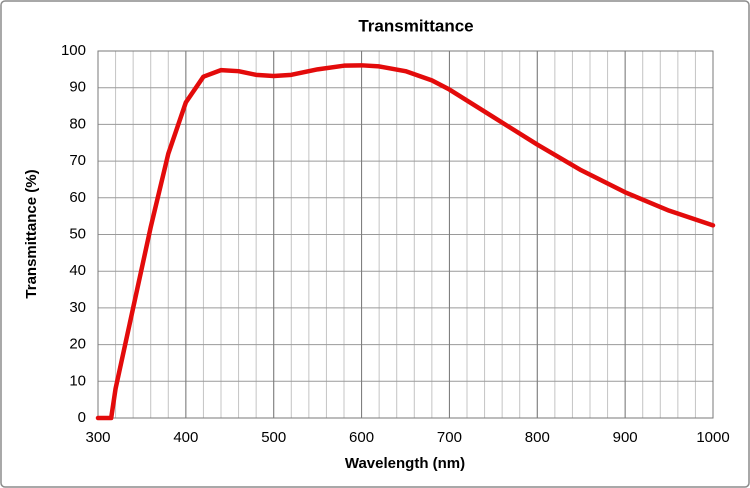  I want to click on y-tick-label: 0, so click(82, 417).